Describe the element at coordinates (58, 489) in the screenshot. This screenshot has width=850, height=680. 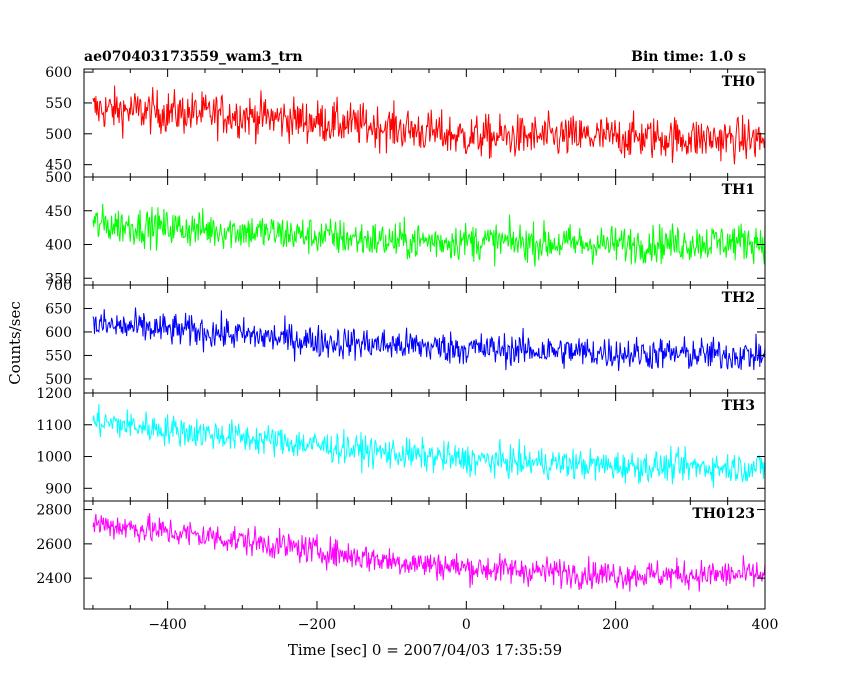
I see `y-tick-label: 900` at that location.